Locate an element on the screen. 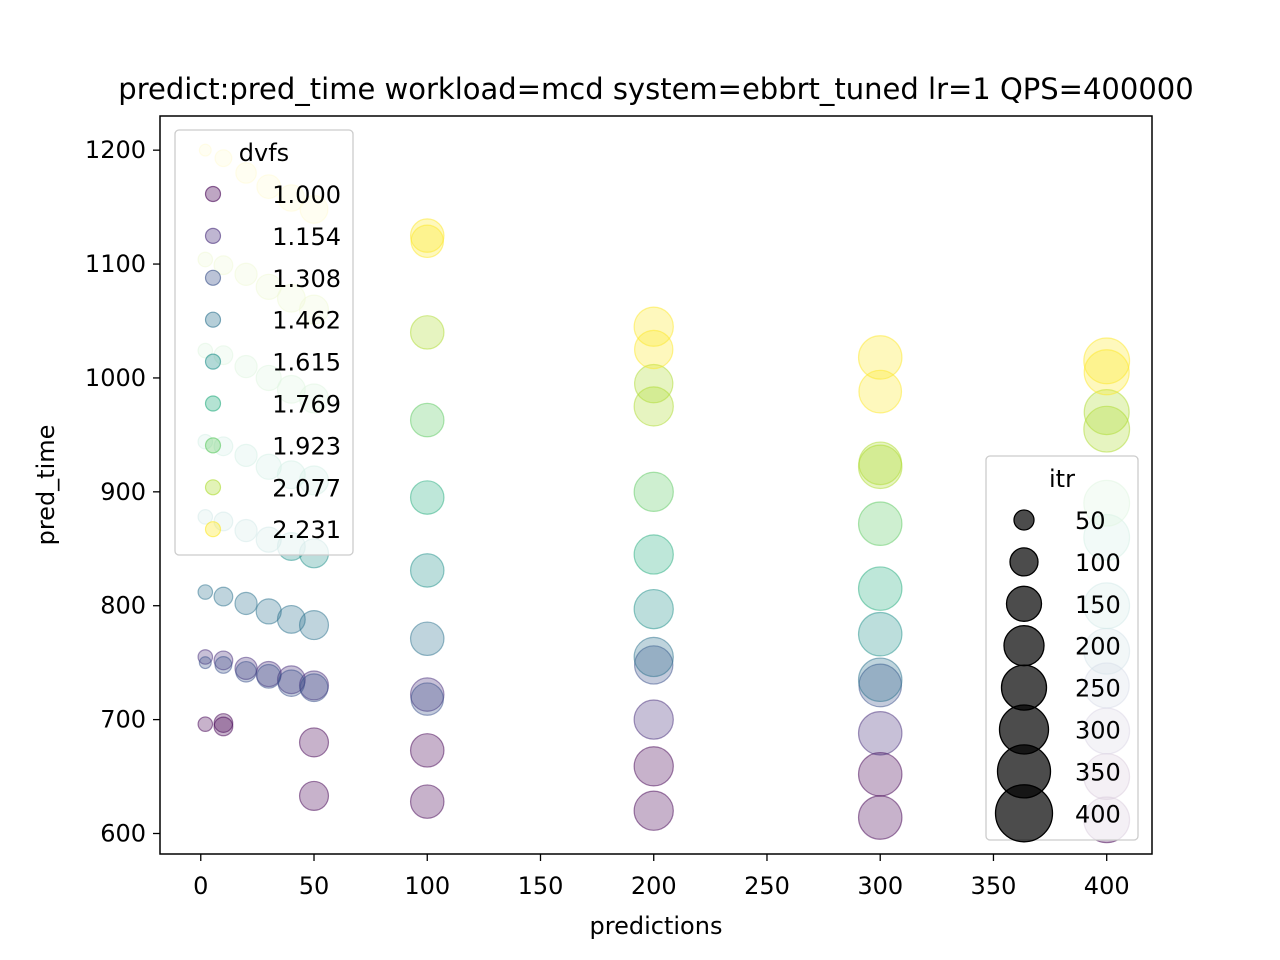  y-tick-label: 900 is located at coordinates (123, 492).